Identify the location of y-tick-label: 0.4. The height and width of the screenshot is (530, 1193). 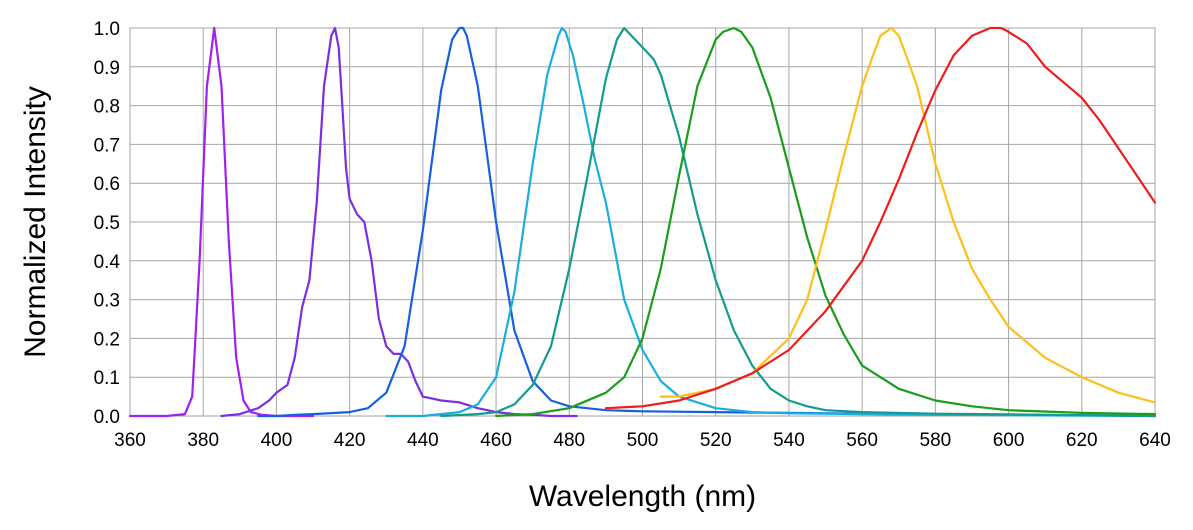
(107, 262).